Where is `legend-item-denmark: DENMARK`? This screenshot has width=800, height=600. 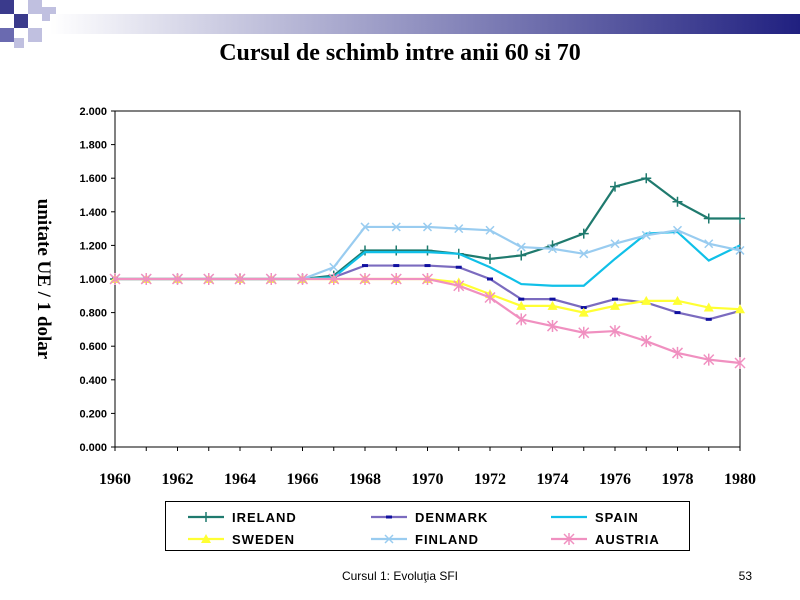 legend-item-denmark: DENMARK is located at coordinates (429, 517).